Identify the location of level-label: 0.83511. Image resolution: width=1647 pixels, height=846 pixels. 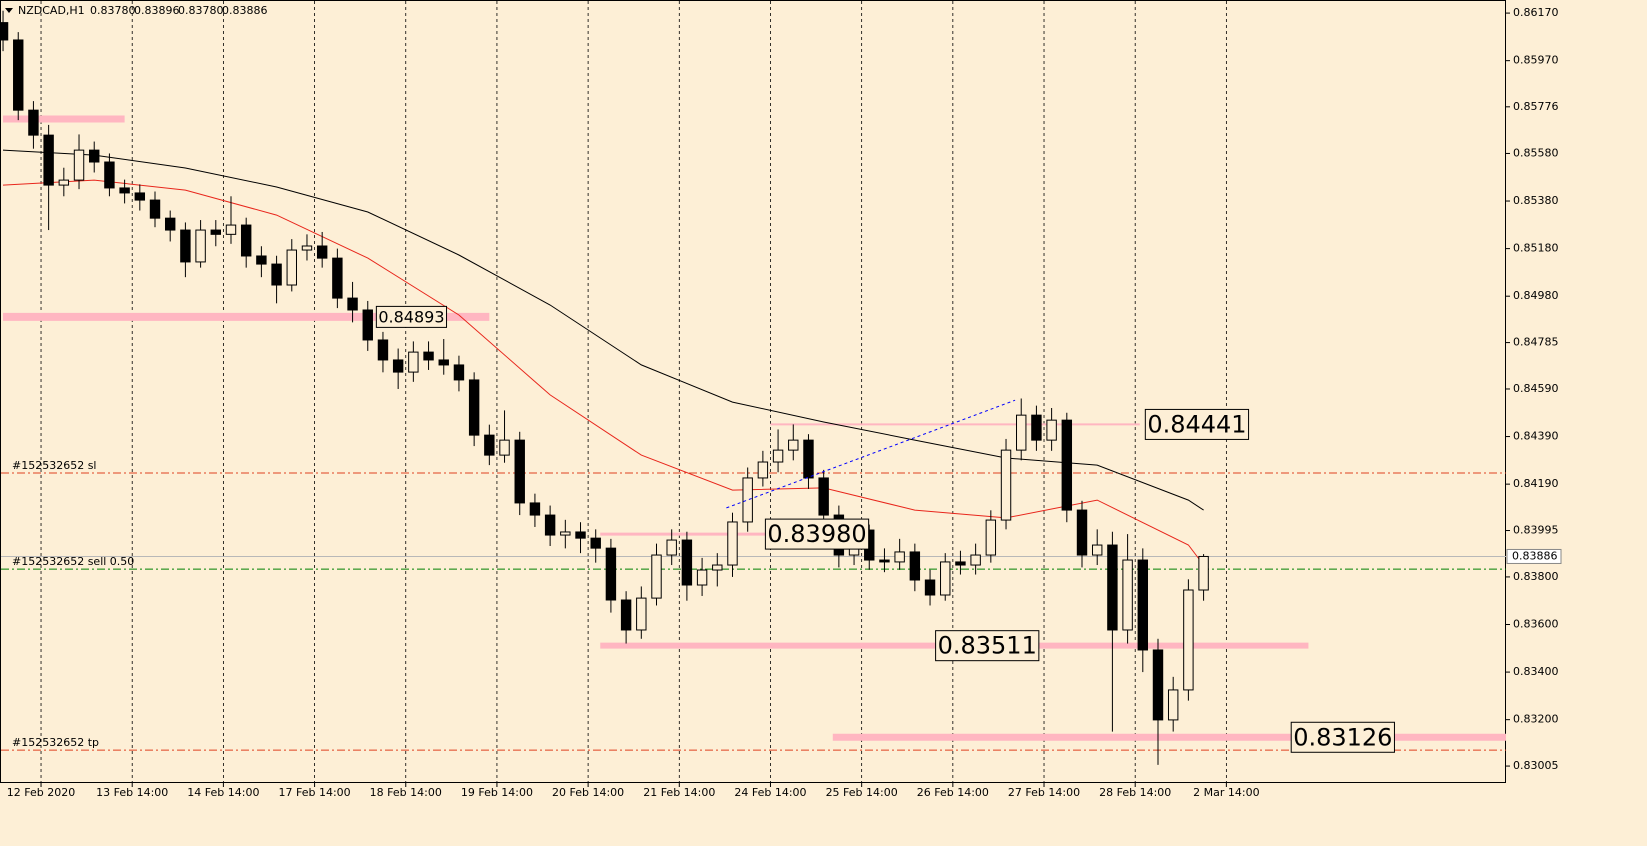
(987, 646).